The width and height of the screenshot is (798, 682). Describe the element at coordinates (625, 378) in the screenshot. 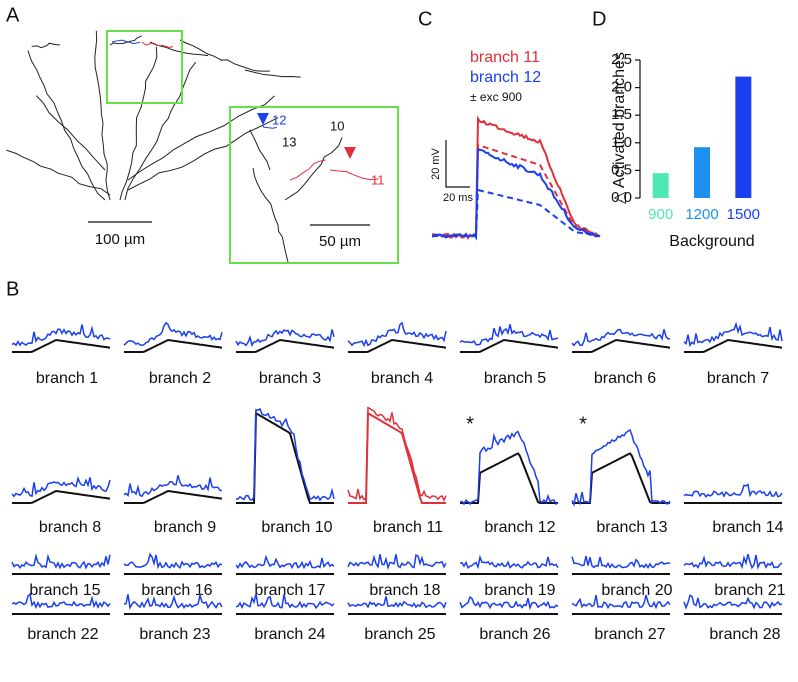

I see `branch-label: branch 6` at that location.